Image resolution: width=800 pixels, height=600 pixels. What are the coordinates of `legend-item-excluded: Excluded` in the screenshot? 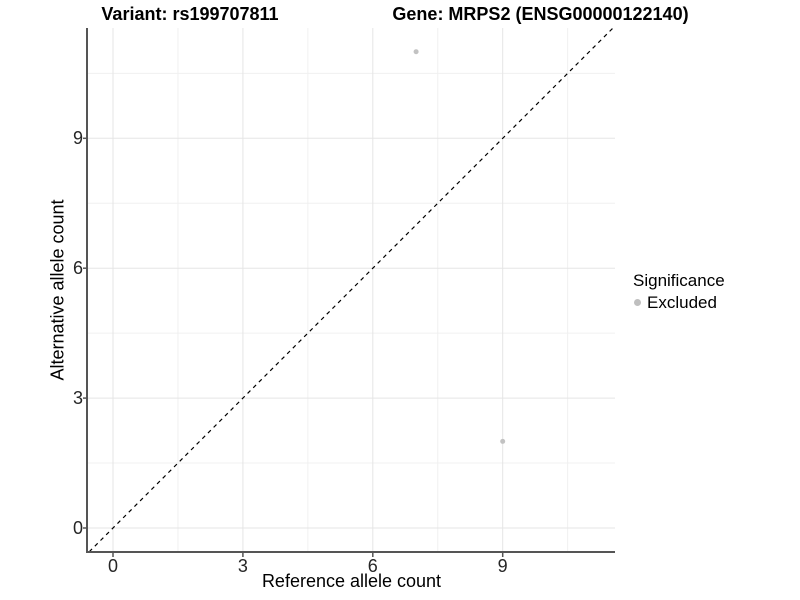 It's located at (679, 302).